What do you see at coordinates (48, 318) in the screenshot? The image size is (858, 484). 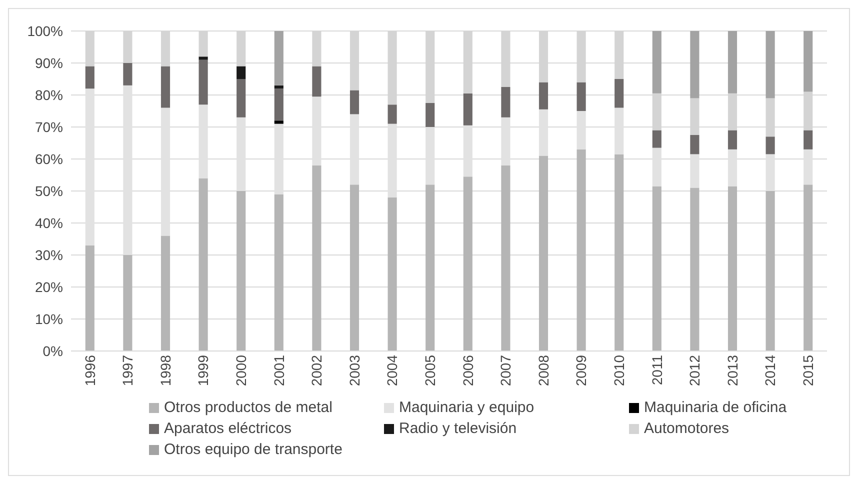 I see `y-tick-label: 10%` at bounding box center [48, 318].